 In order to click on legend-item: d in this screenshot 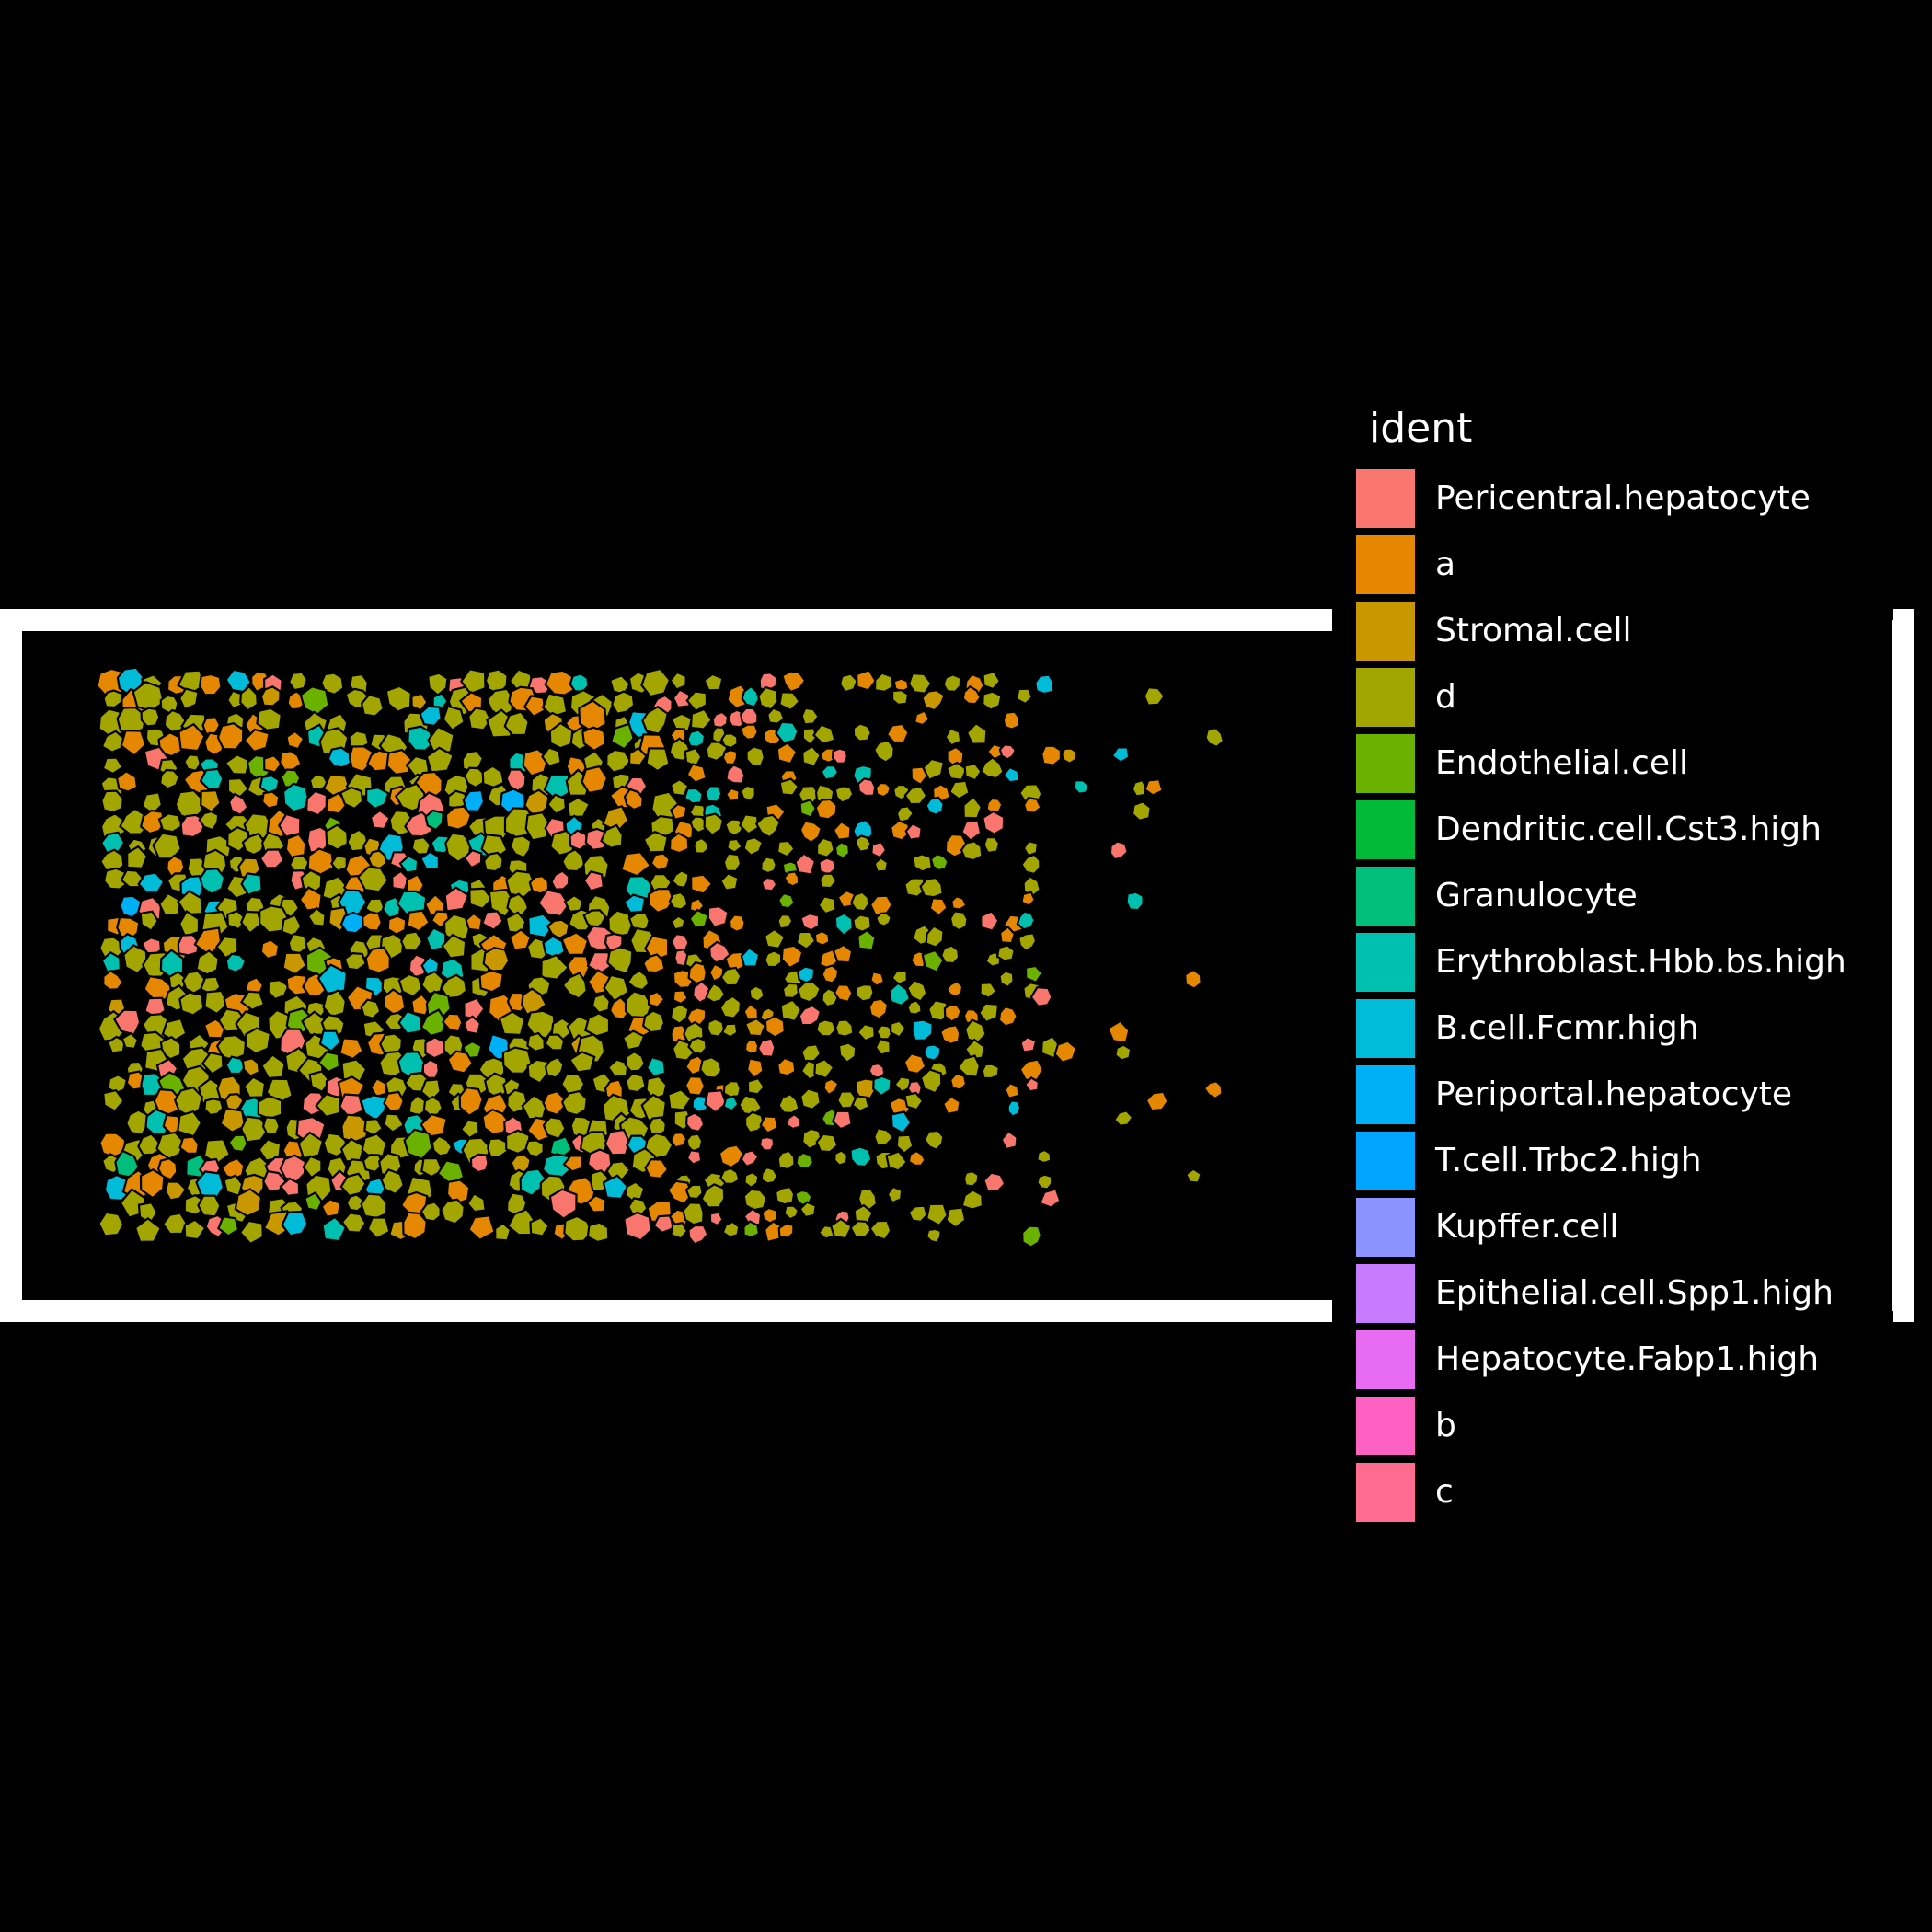, I will do `click(1632, 699)`.